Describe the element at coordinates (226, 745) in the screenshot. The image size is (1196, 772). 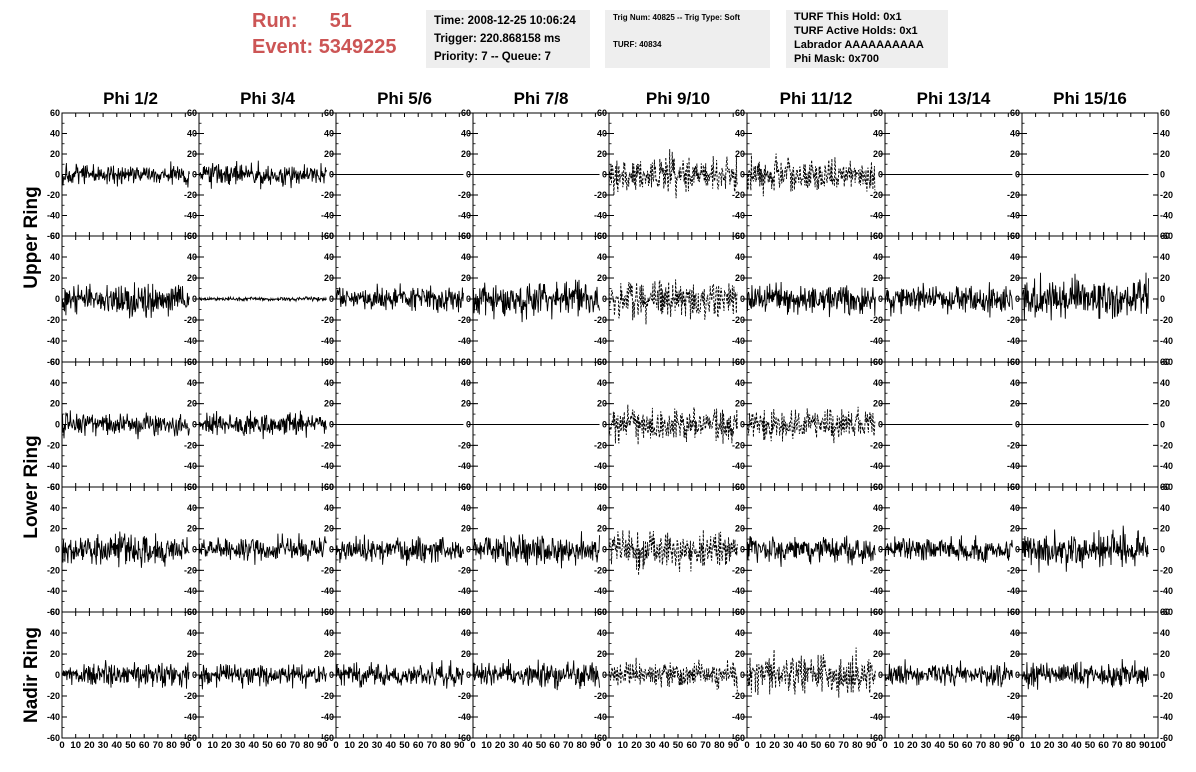
I see `x-tick-label: 20` at that location.